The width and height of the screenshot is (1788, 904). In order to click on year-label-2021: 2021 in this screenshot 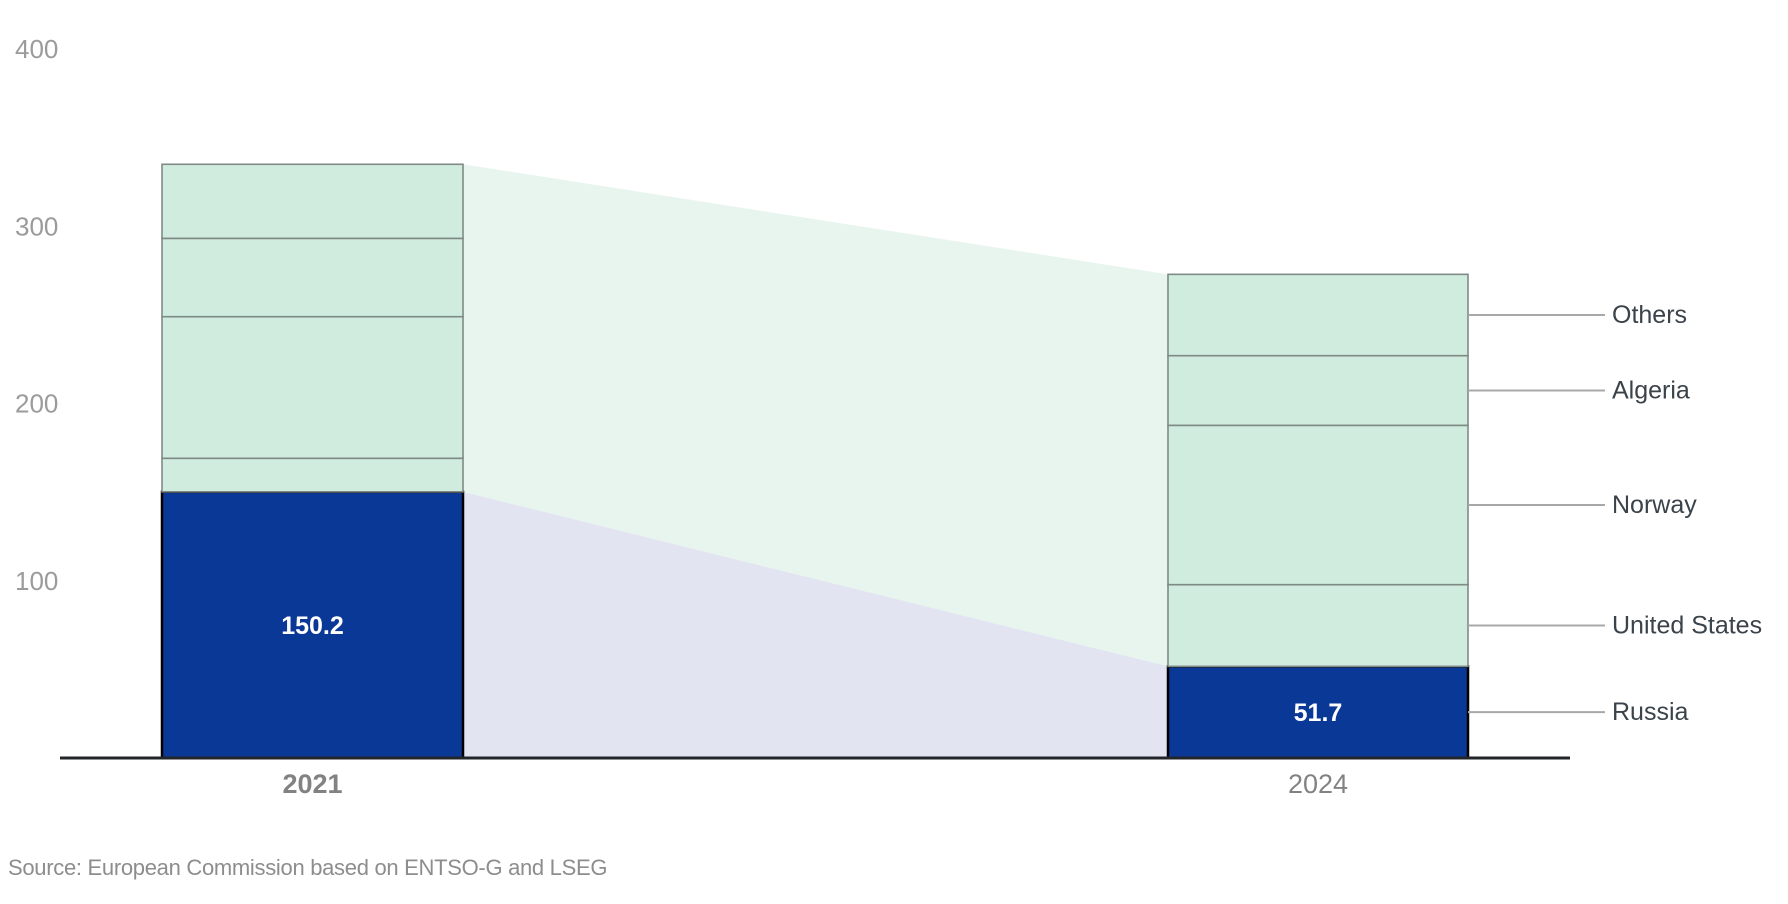, I will do `click(312, 784)`.